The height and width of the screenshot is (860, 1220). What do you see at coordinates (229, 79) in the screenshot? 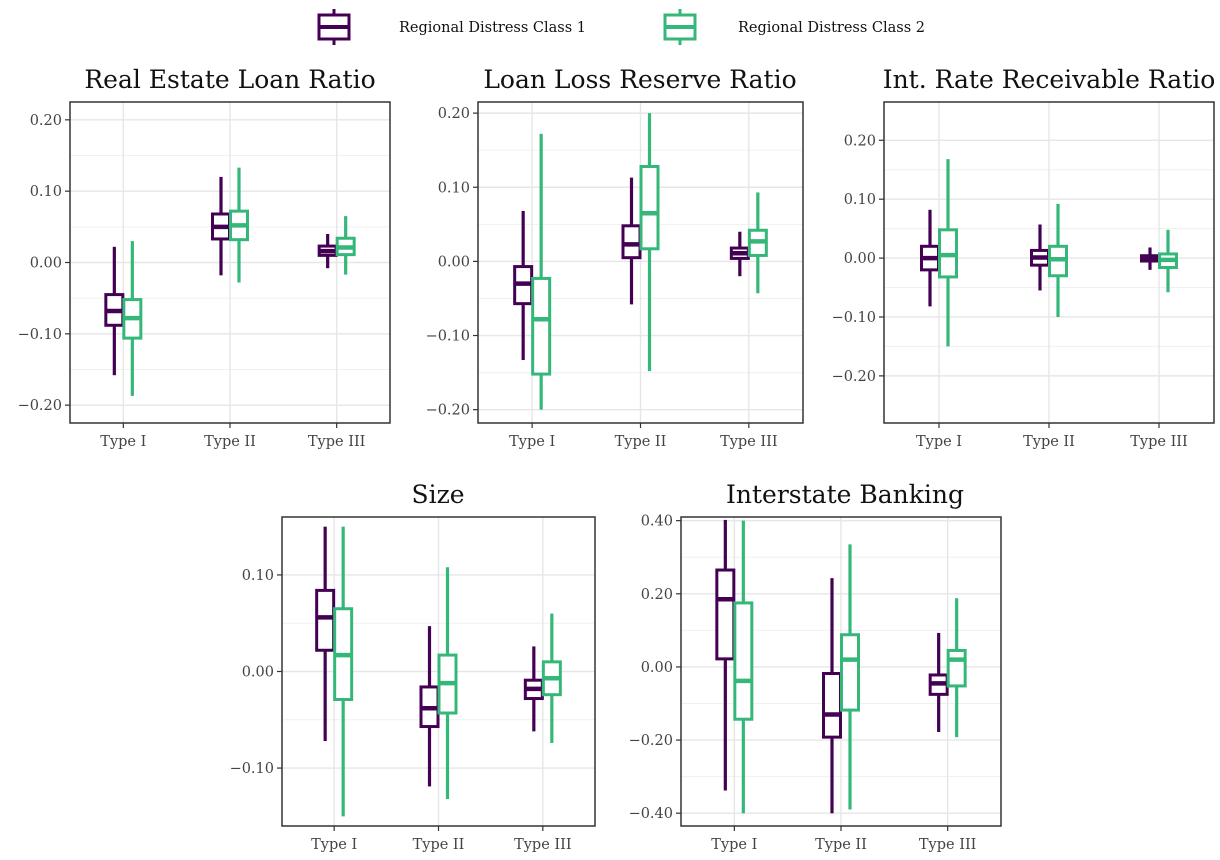
I see `panel-title: Real Estate Loan Ratio` at bounding box center [229, 79].